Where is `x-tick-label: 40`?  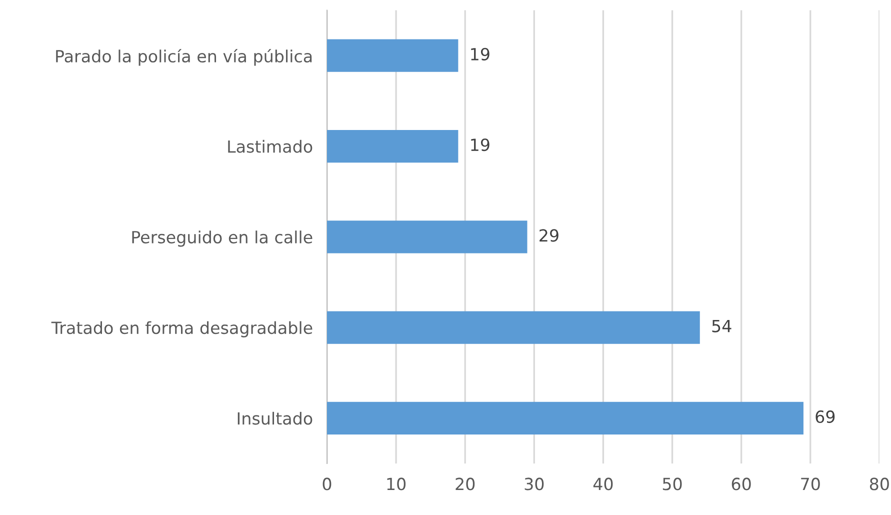
x-tick-label: 40 is located at coordinates (603, 484).